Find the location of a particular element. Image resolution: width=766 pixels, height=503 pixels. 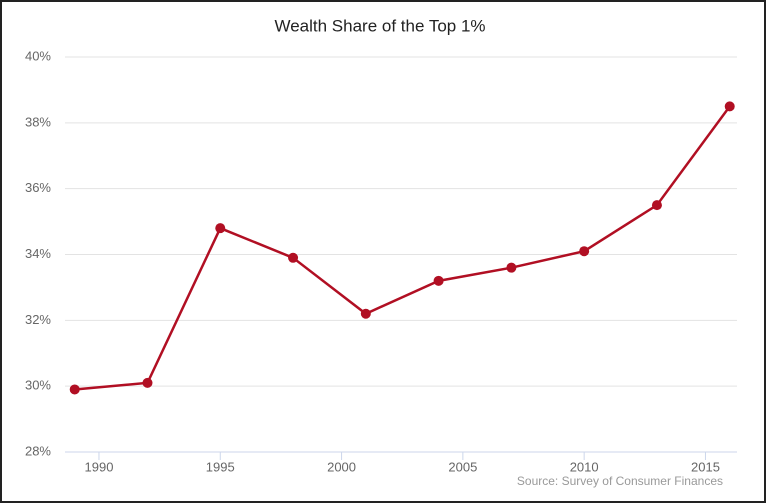

x-tick-label: 2005 is located at coordinates (462, 466).